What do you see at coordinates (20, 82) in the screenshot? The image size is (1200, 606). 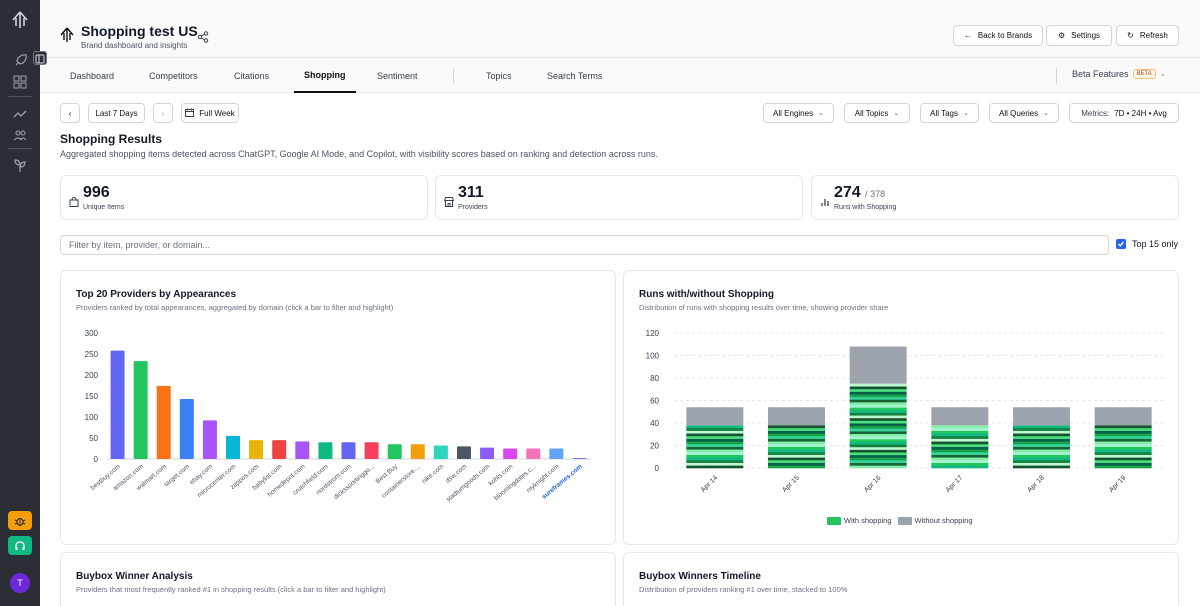 I see `grid-icon` at bounding box center [20, 82].